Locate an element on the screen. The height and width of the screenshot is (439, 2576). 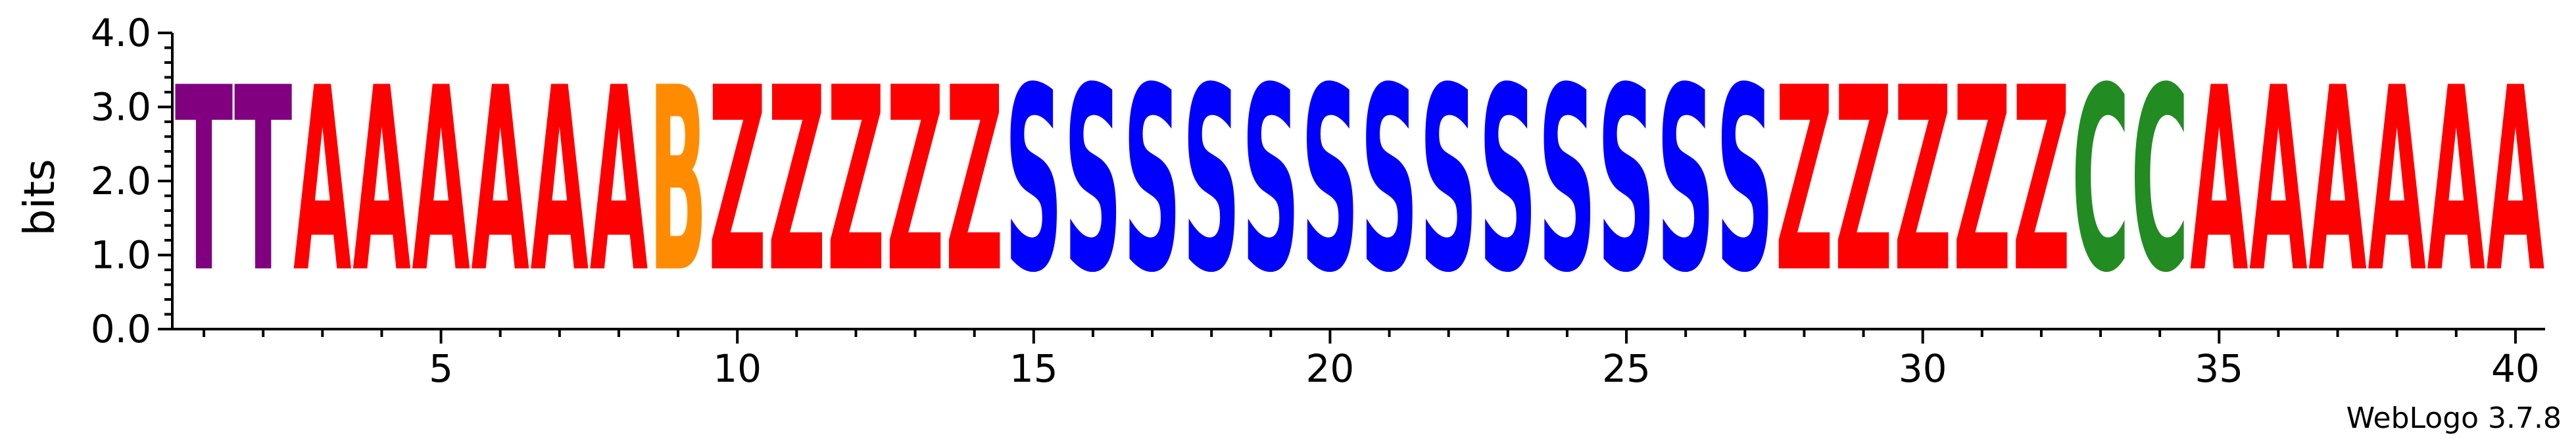
x-axis: 5 10 15 20 25 30 35 40 is located at coordinates (1358, 360).